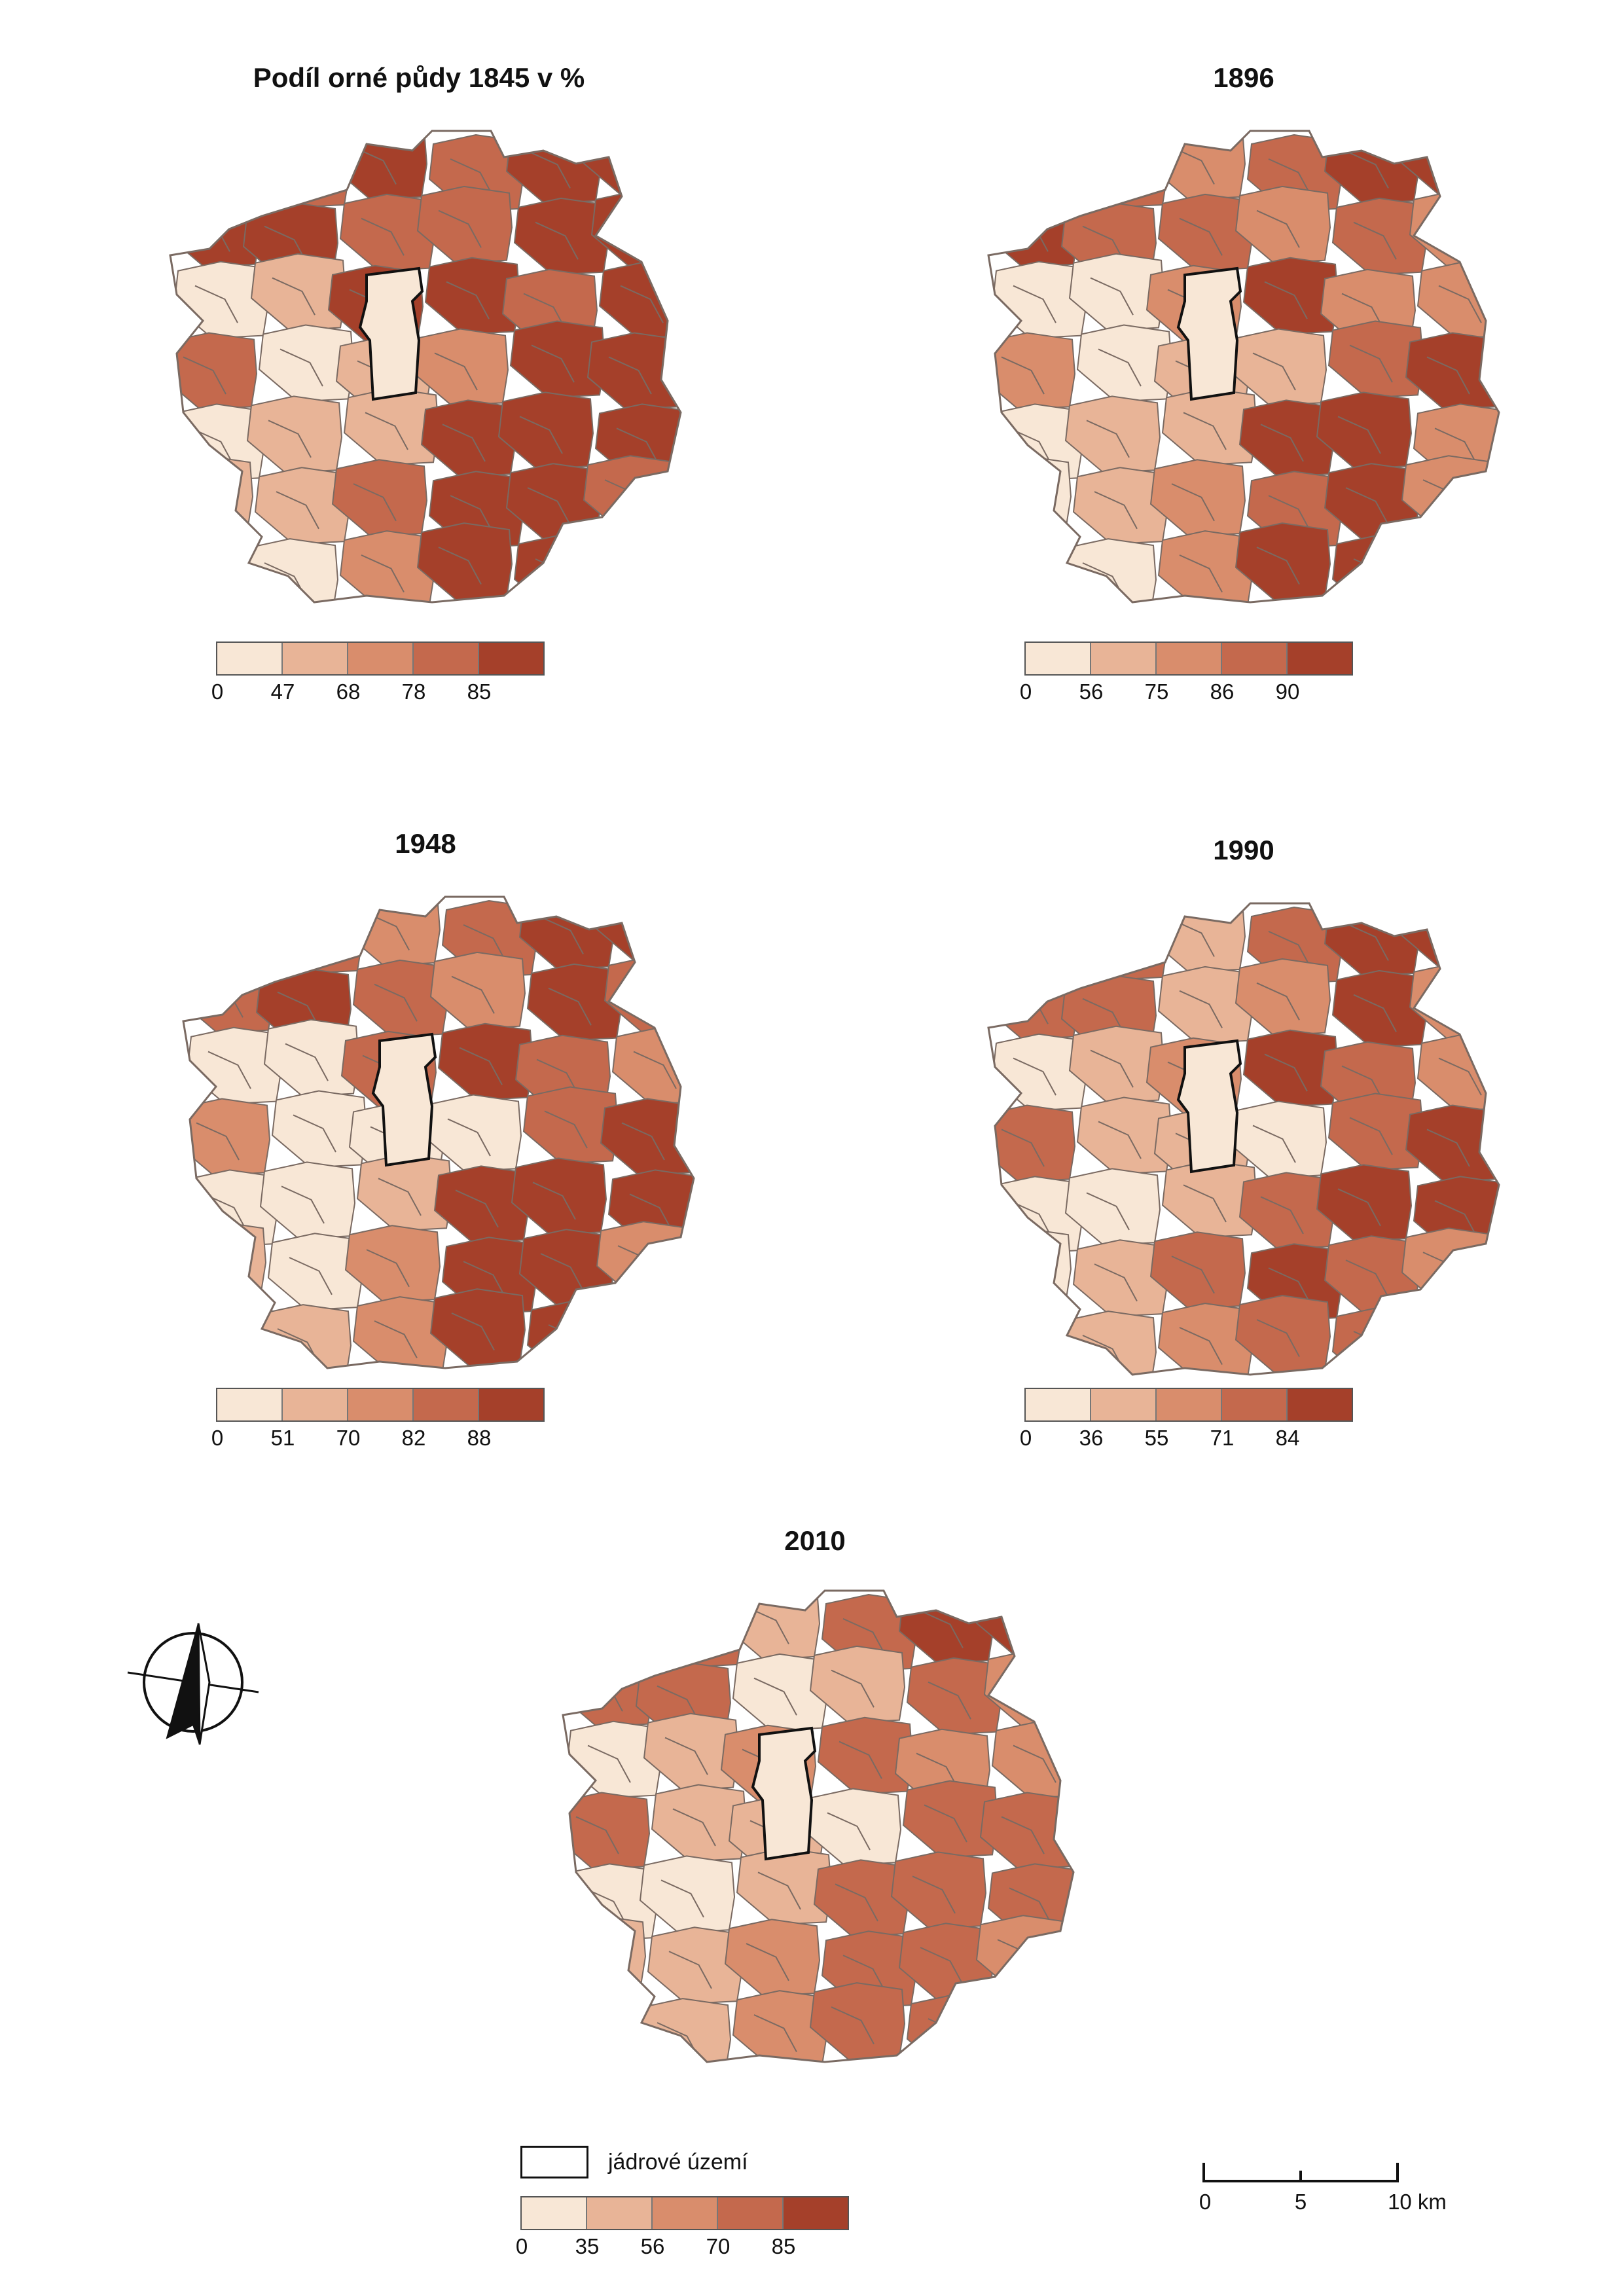 The height and width of the screenshot is (2295, 1624). Describe the element at coordinates (1091, 1438) in the screenshot. I see `legend-break-label: 36` at that location.